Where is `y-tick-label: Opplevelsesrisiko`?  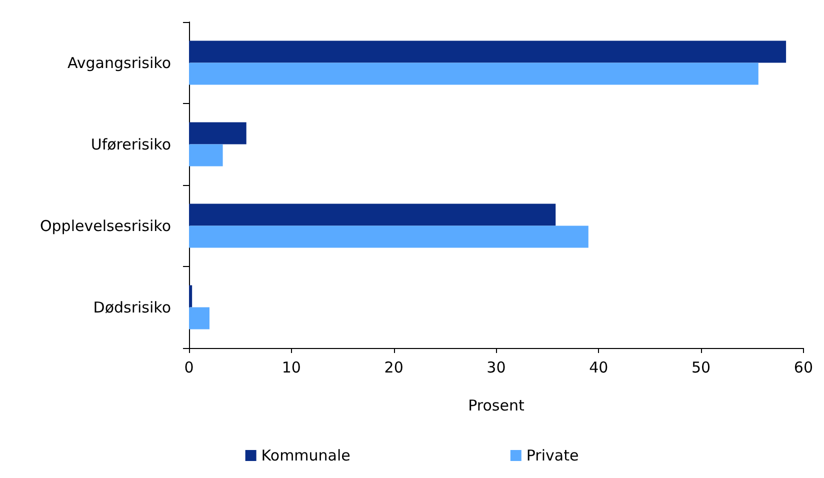 y-tick-label: Opplevelsesrisiko is located at coordinates (105, 225).